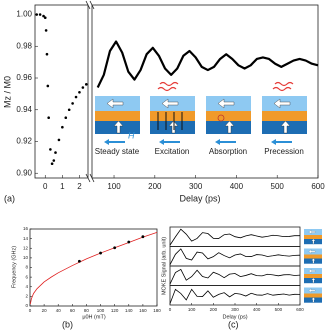 The width and height of the screenshot is (325, 331). What do you see at coordinates (233, 324) in the screenshot?
I see `panel-label: (c)` at bounding box center [233, 324].